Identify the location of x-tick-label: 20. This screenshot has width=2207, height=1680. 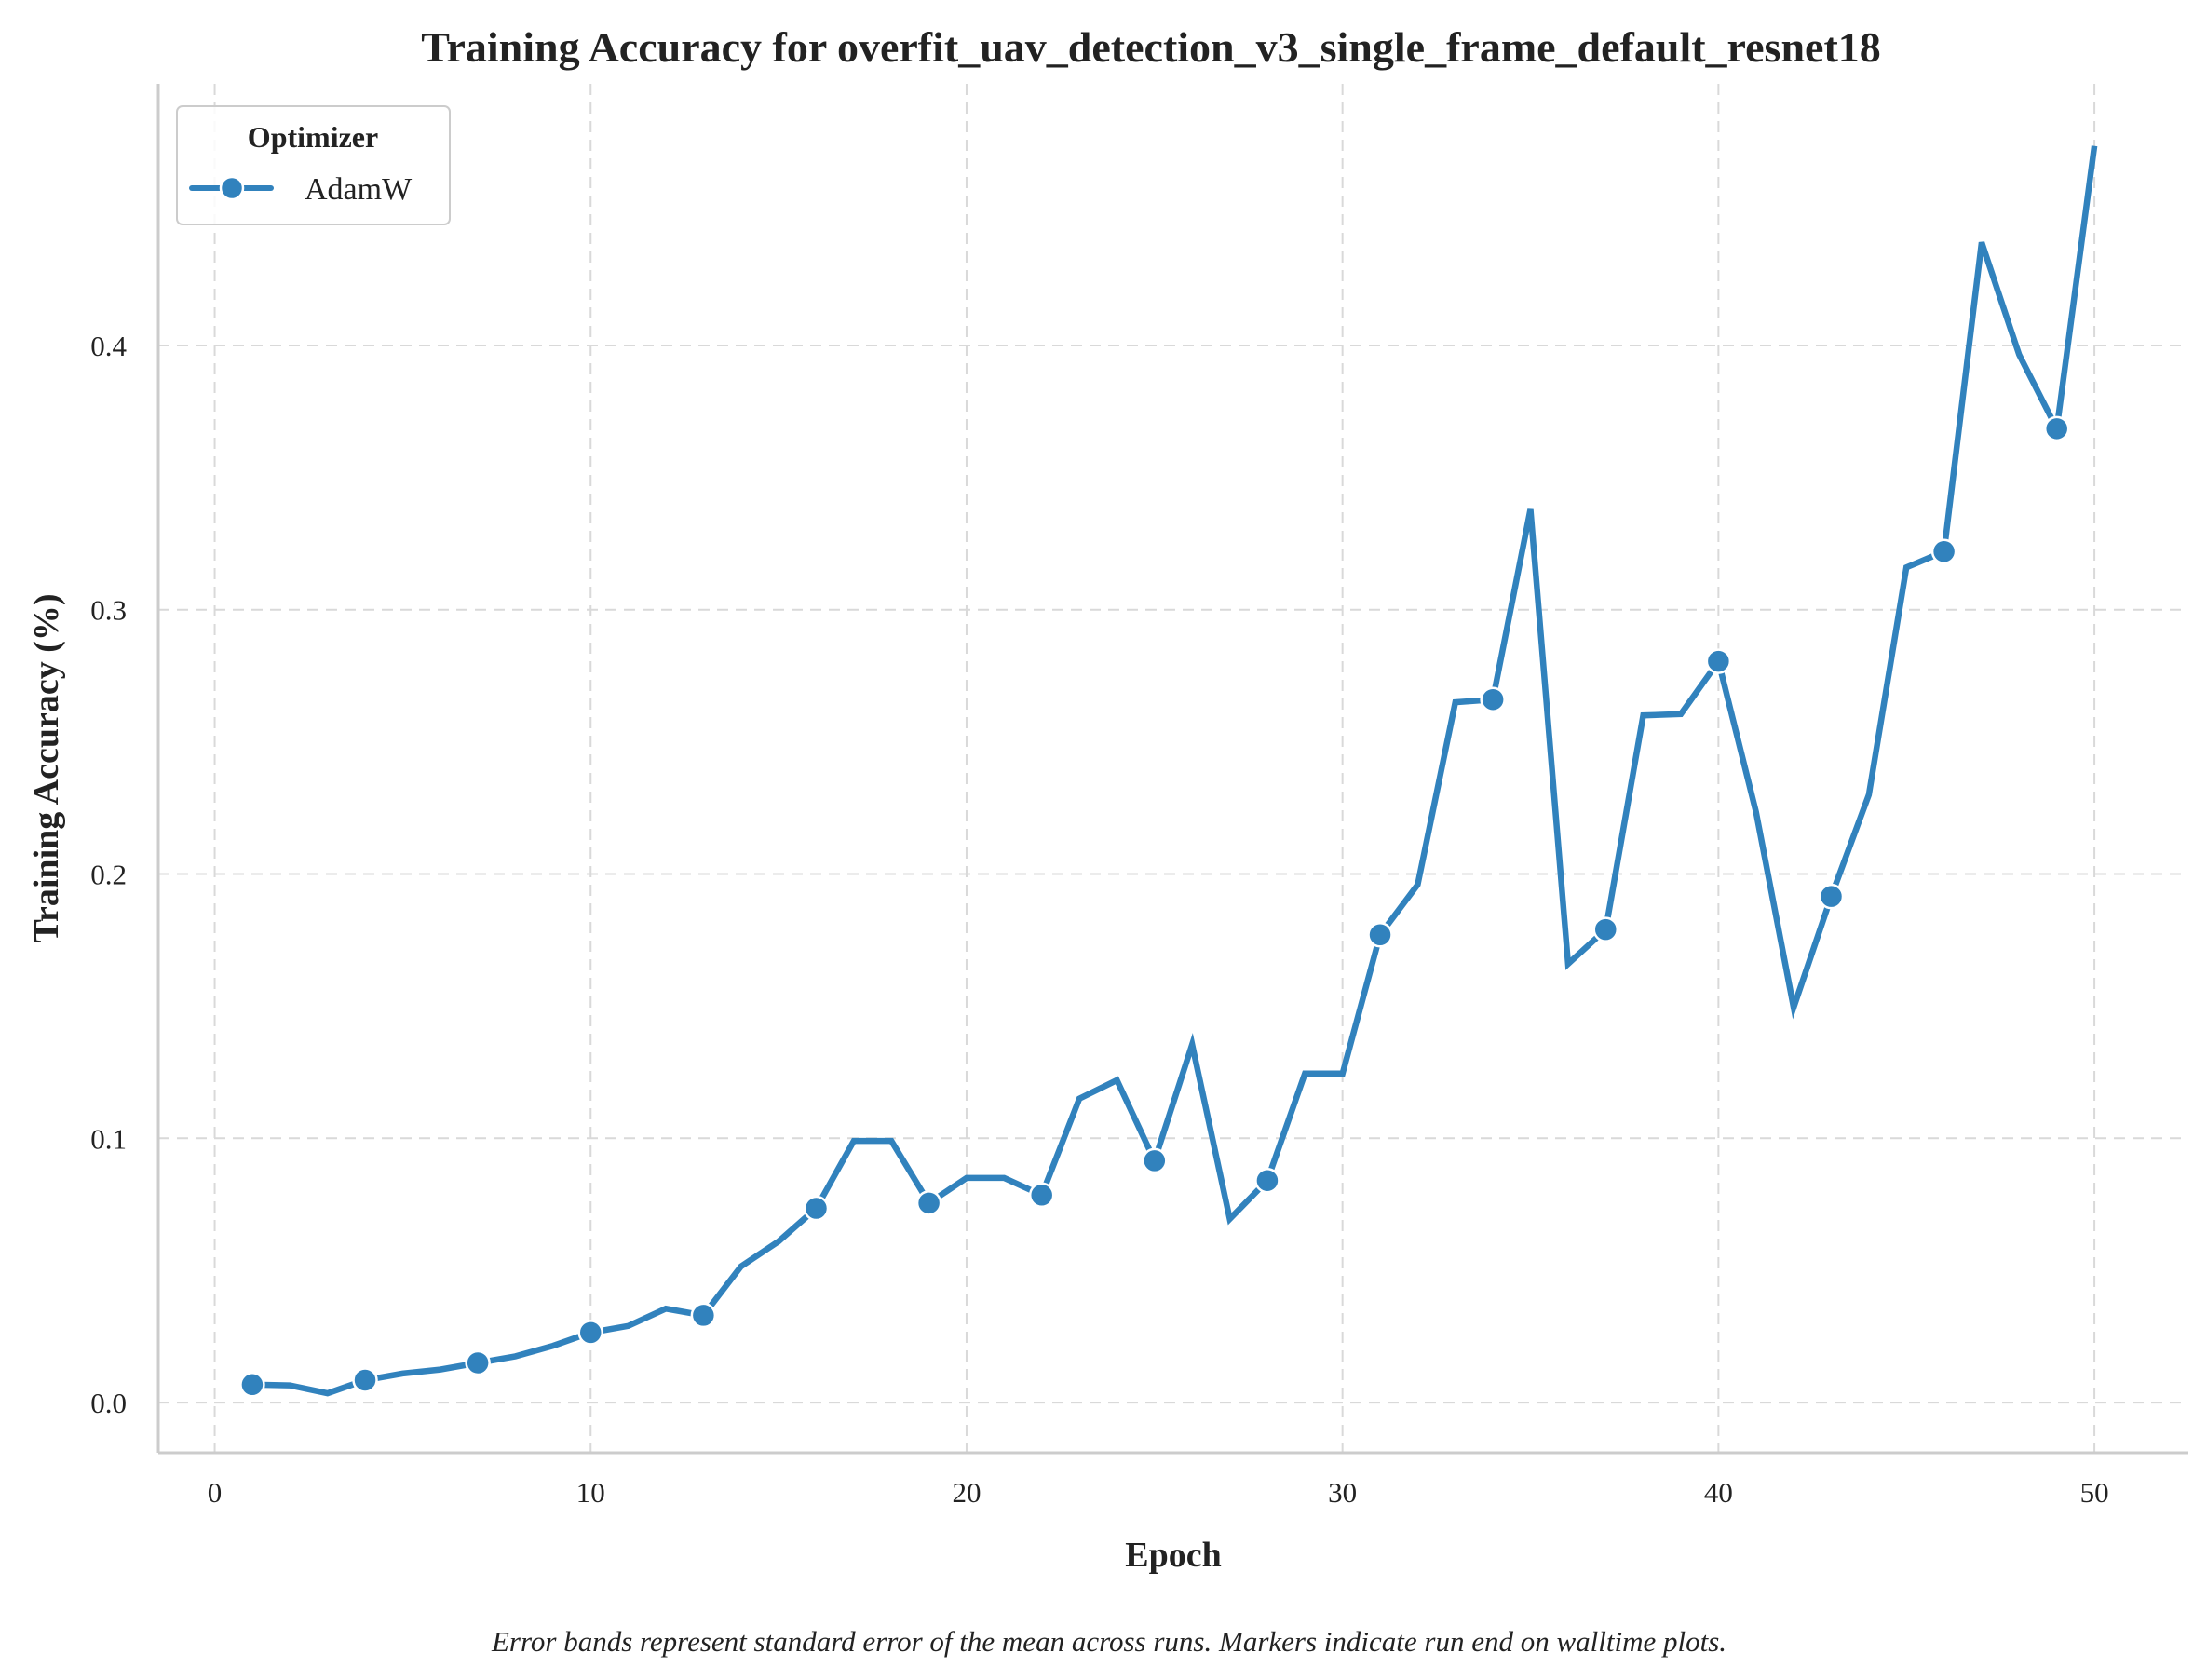
(966, 1492).